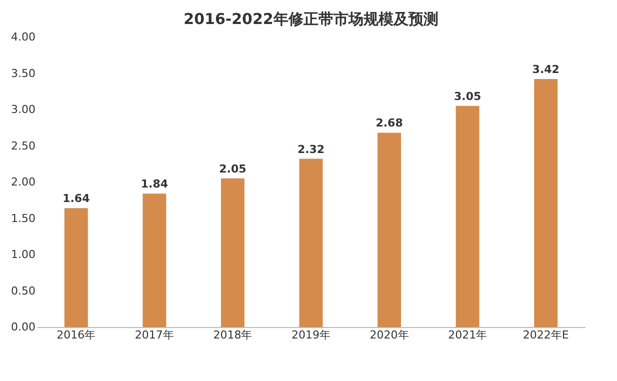 This screenshot has height=381, width=617. What do you see at coordinates (23, 73) in the screenshot?
I see `y-tick-label: 3.50` at bounding box center [23, 73].